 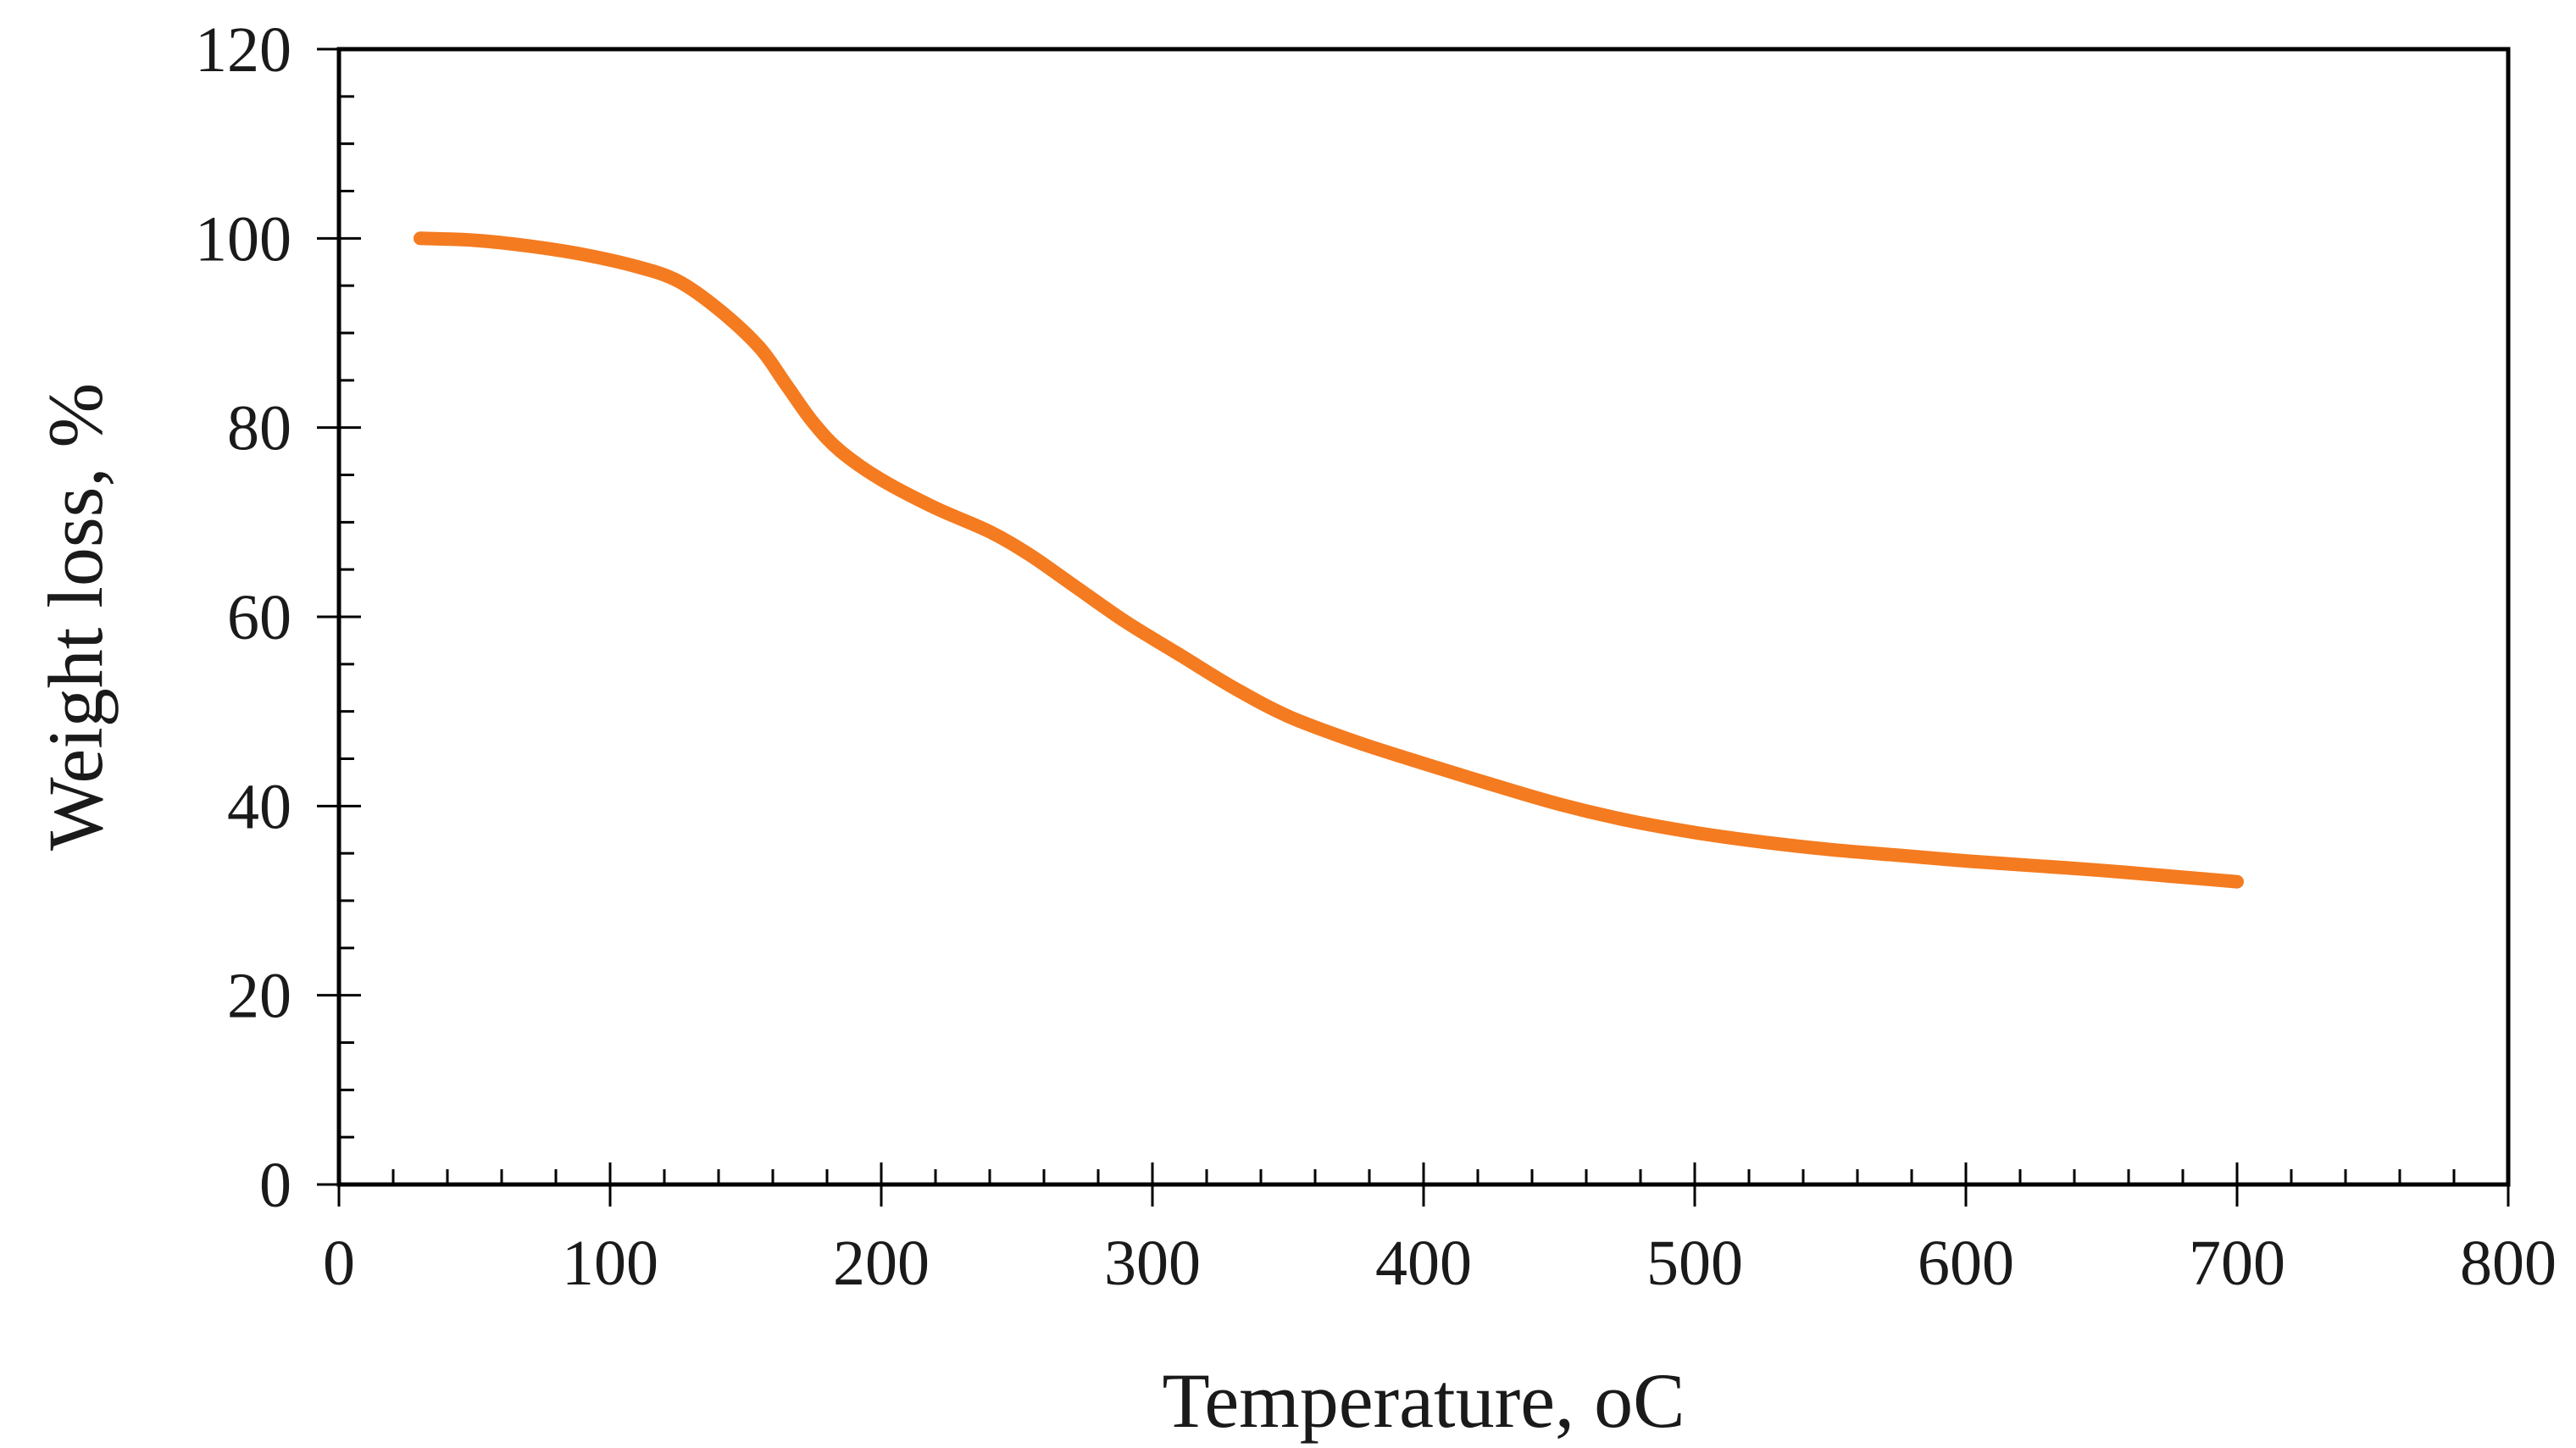 I want to click on y-tick-labels: 0 20 40 60 80 100 120, so click(x=243, y=618).